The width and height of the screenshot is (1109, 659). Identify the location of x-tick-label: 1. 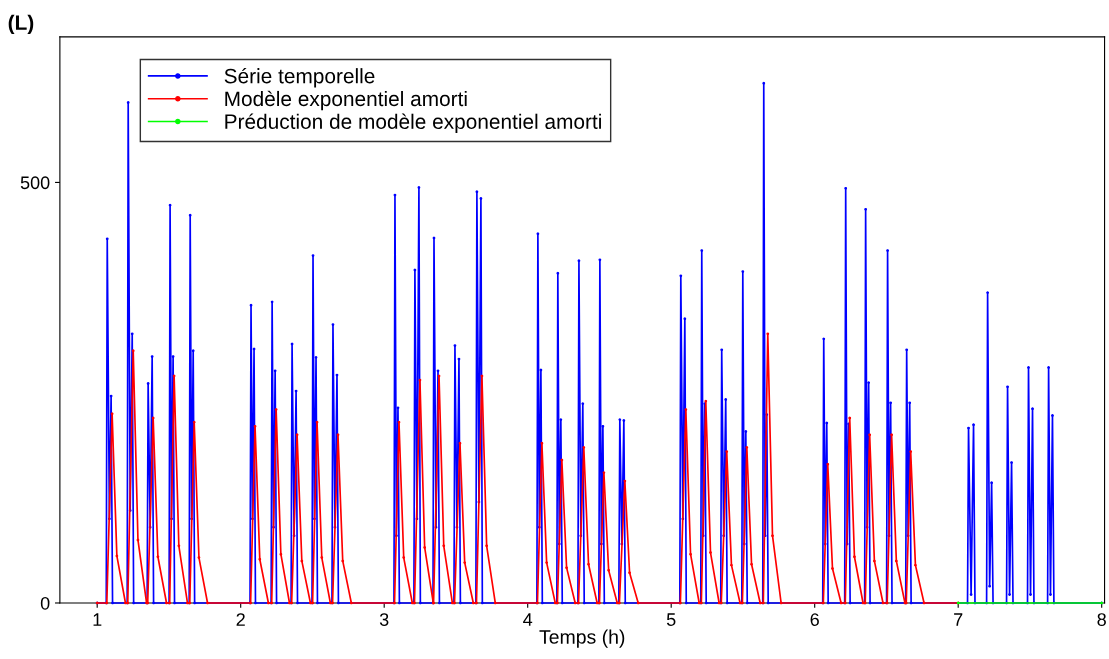
(97, 619).